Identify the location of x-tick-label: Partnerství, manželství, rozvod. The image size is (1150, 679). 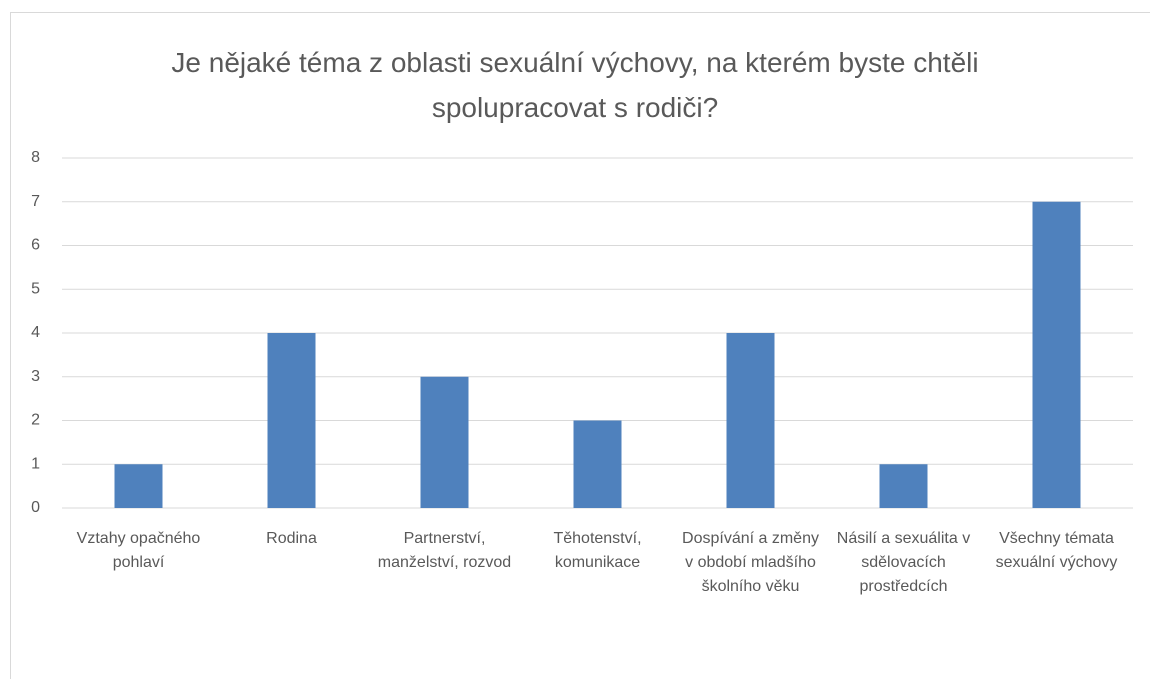
(444, 550).